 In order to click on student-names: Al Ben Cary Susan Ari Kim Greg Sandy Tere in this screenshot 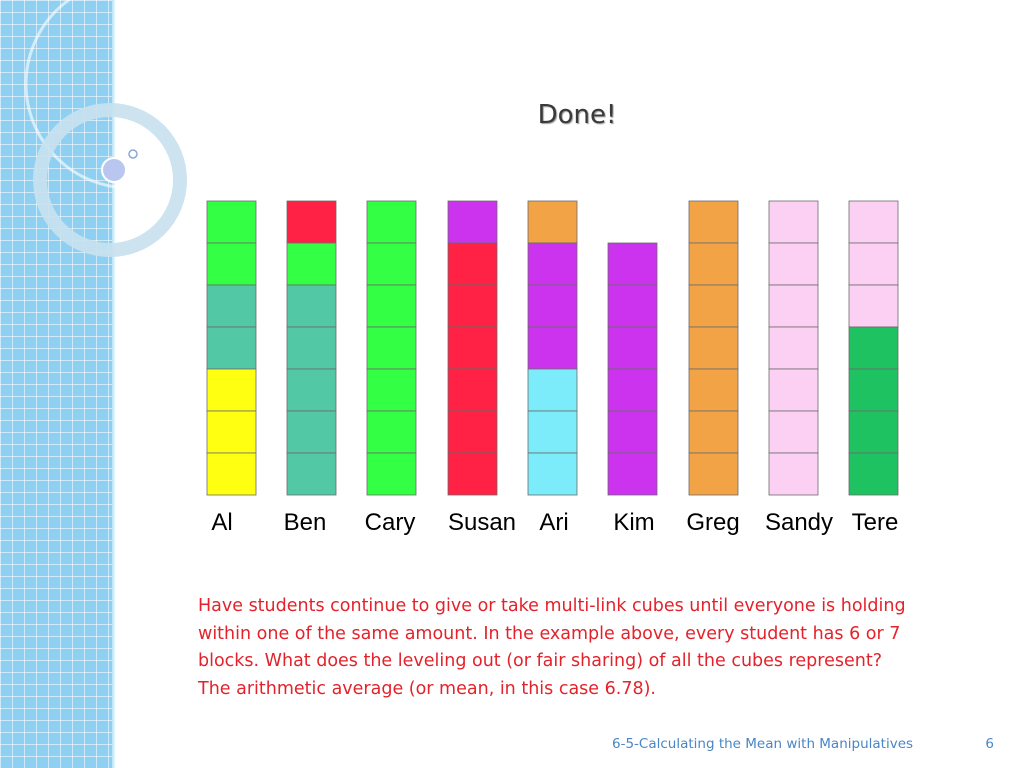, I will do `click(554, 522)`.